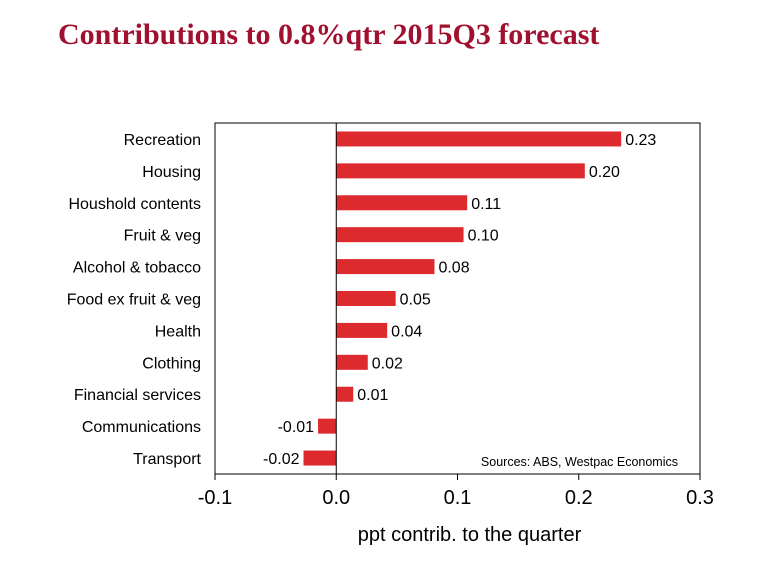 The height and width of the screenshot is (568, 758). I want to click on category-label: Transport, so click(167, 459).